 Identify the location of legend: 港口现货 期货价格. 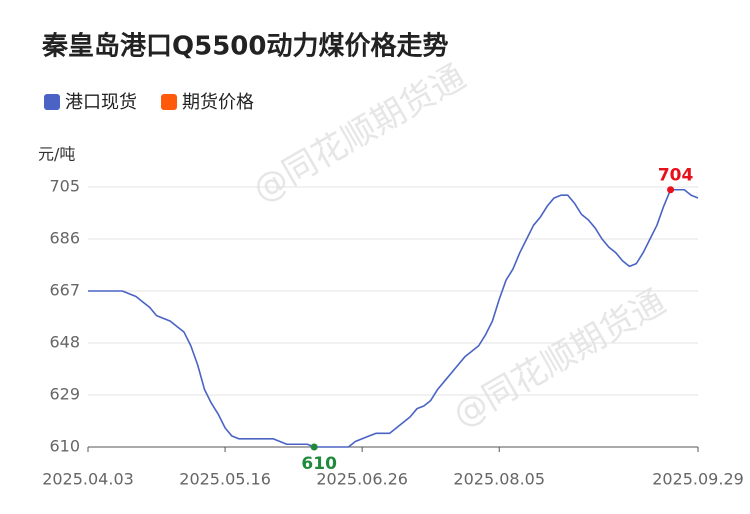
(149, 102).